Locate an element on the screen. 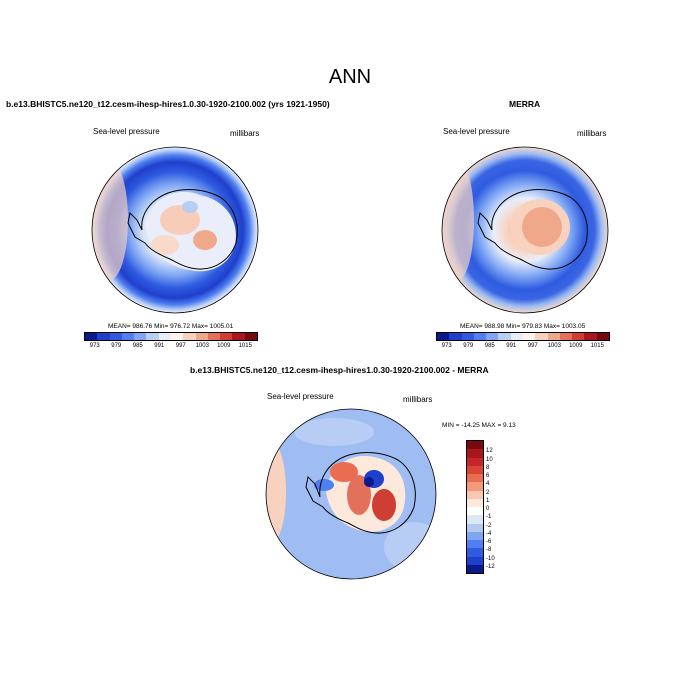 This screenshot has width=700, height=700. diff-colorbar-tick-label: 2 is located at coordinates (488, 492).